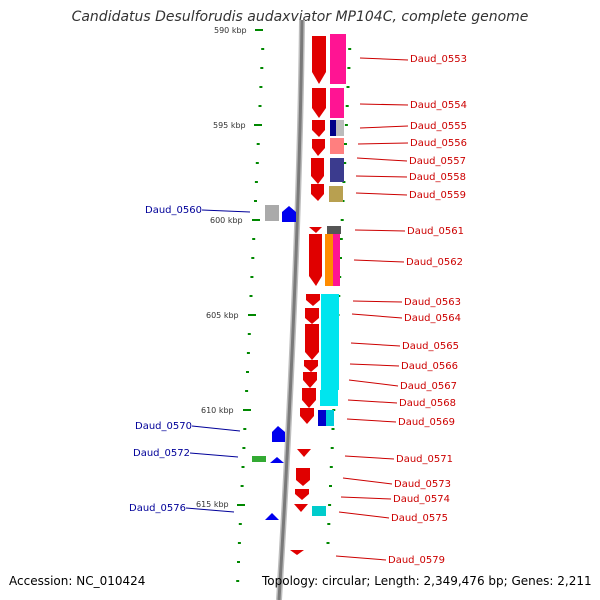 The width and height of the screenshot is (600, 600). I want to click on gene-label-0572: Daud_0572, so click(161, 453).